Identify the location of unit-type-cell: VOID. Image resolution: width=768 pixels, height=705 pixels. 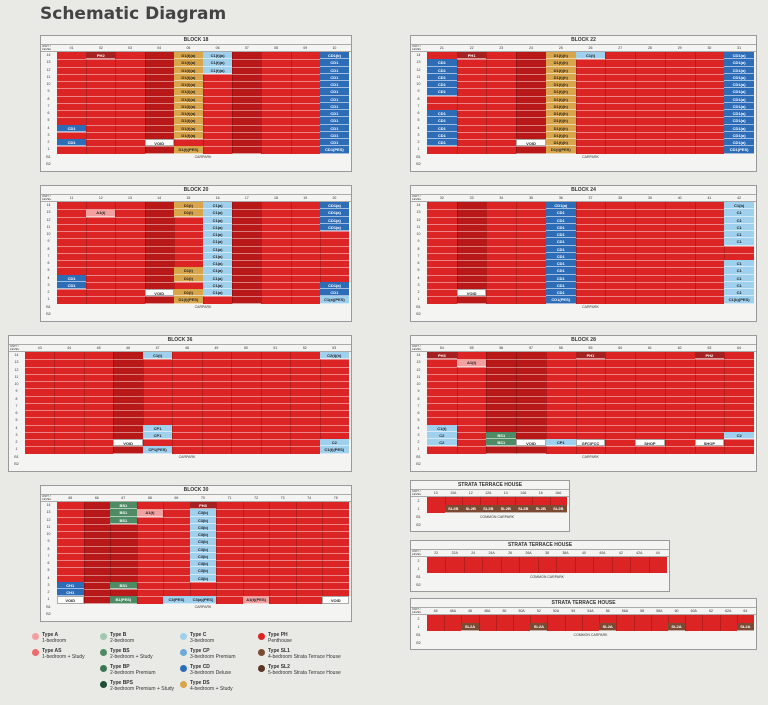
(159, 293).